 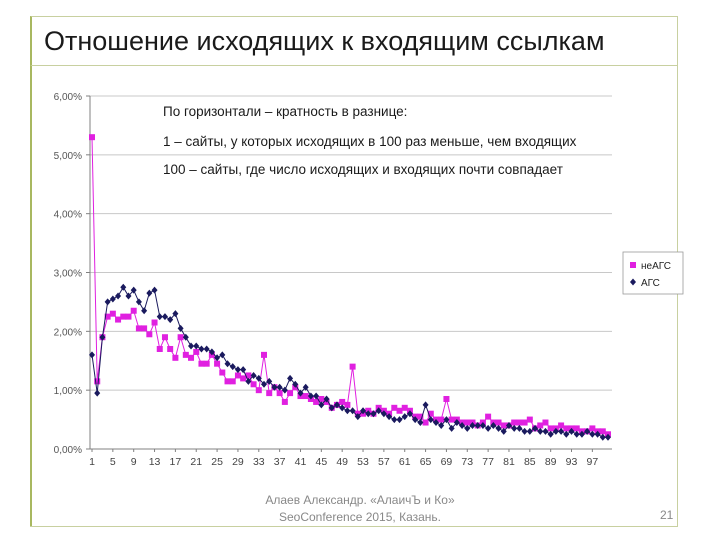 I want to click on y-tick-label: 4,00%, so click(x=68, y=215).